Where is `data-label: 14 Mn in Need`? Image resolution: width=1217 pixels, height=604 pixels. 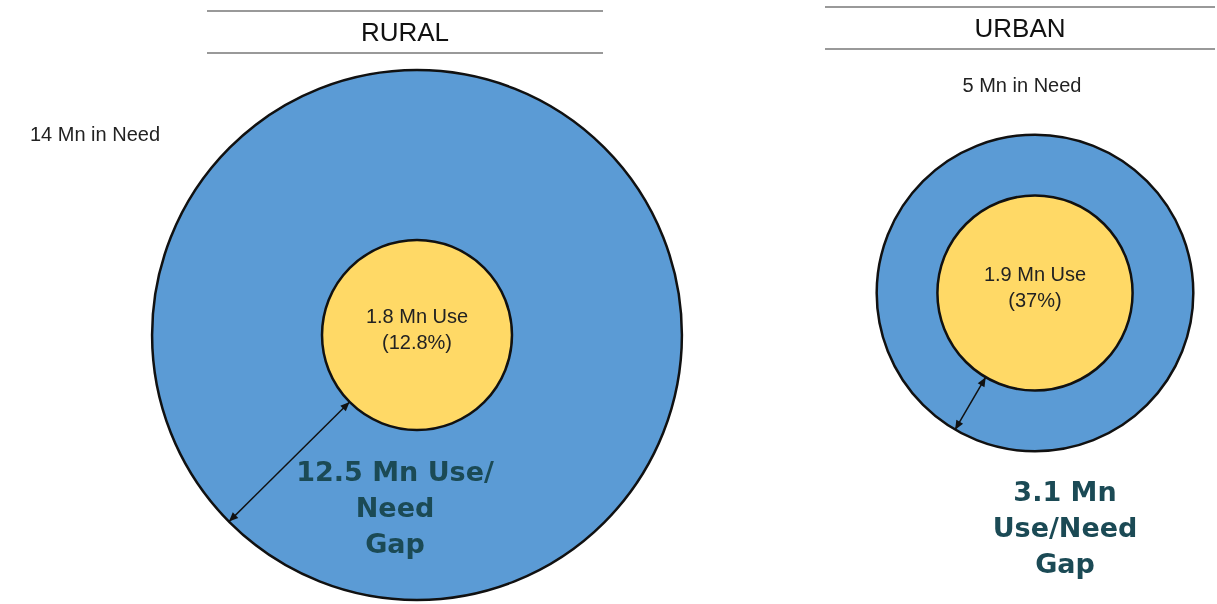
data-label: 14 Mn in Need is located at coordinates (95, 133).